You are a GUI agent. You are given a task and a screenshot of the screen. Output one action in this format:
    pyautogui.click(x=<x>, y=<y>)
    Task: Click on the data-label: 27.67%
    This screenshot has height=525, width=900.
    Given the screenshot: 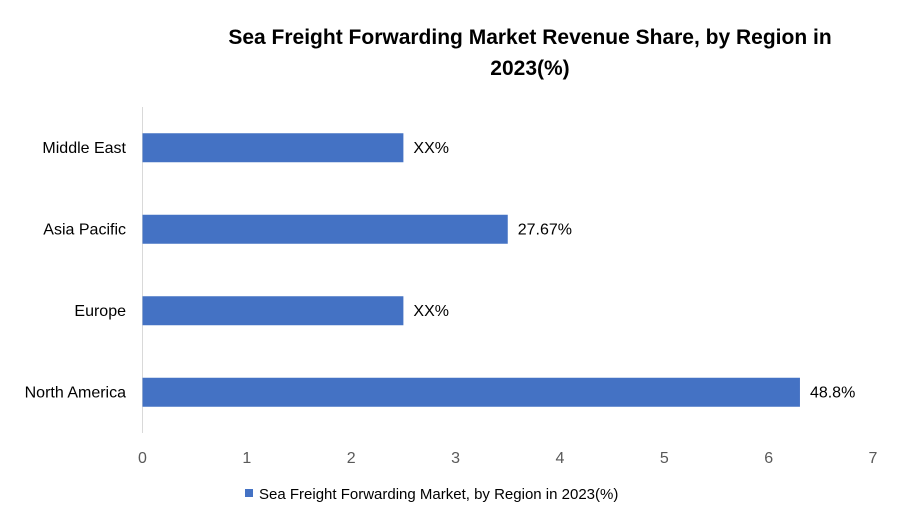 What is the action you would take?
    pyautogui.click(x=545, y=229)
    